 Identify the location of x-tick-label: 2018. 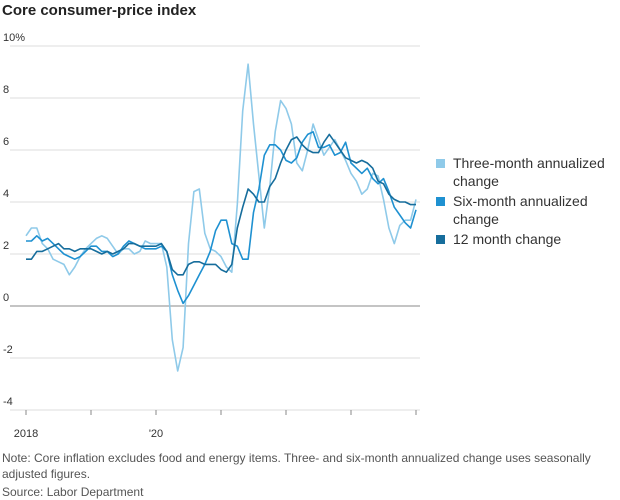
(26, 434).